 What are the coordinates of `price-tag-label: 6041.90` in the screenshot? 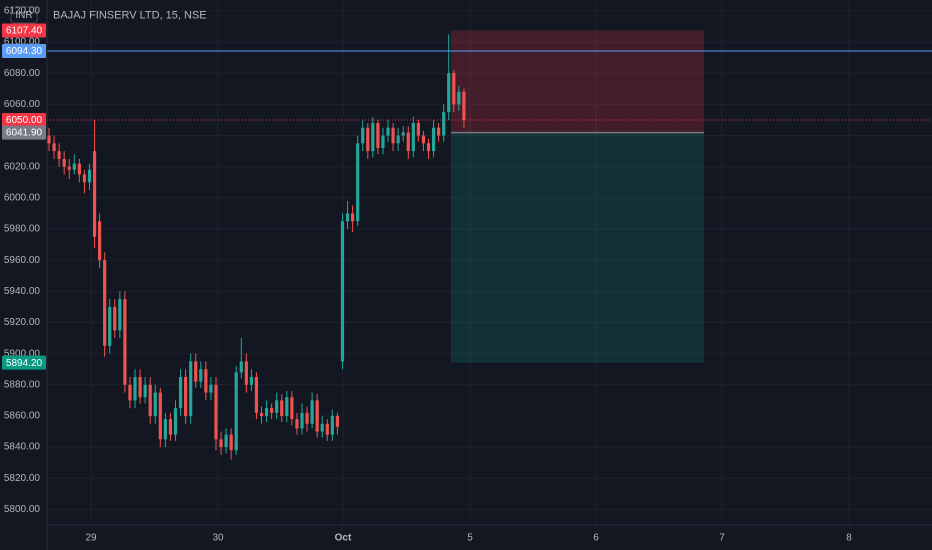 It's located at (24, 133).